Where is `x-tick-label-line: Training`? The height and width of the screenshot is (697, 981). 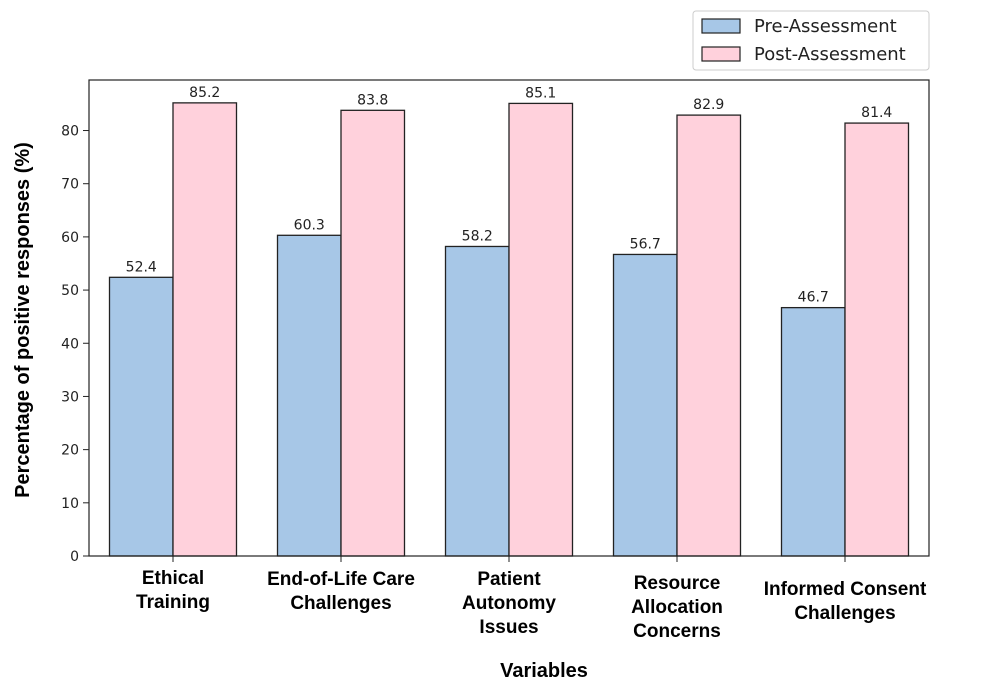
x-tick-label-line: Training is located at coordinates (173, 602).